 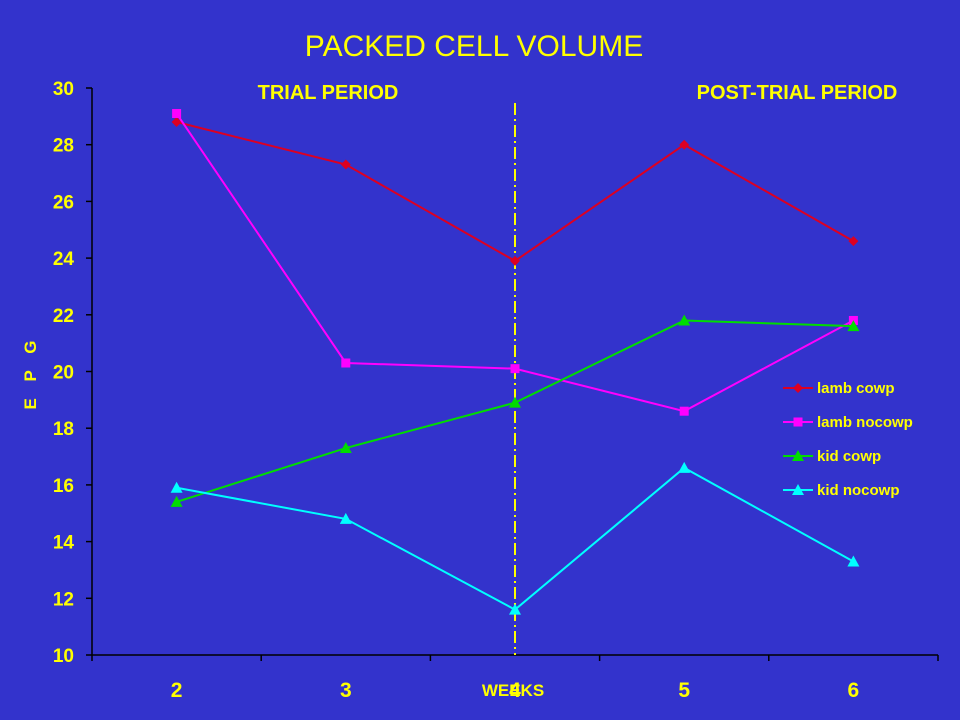 What do you see at coordinates (849, 456) in the screenshot?
I see `legend-label: kid cowp` at bounding box center [849, 456].